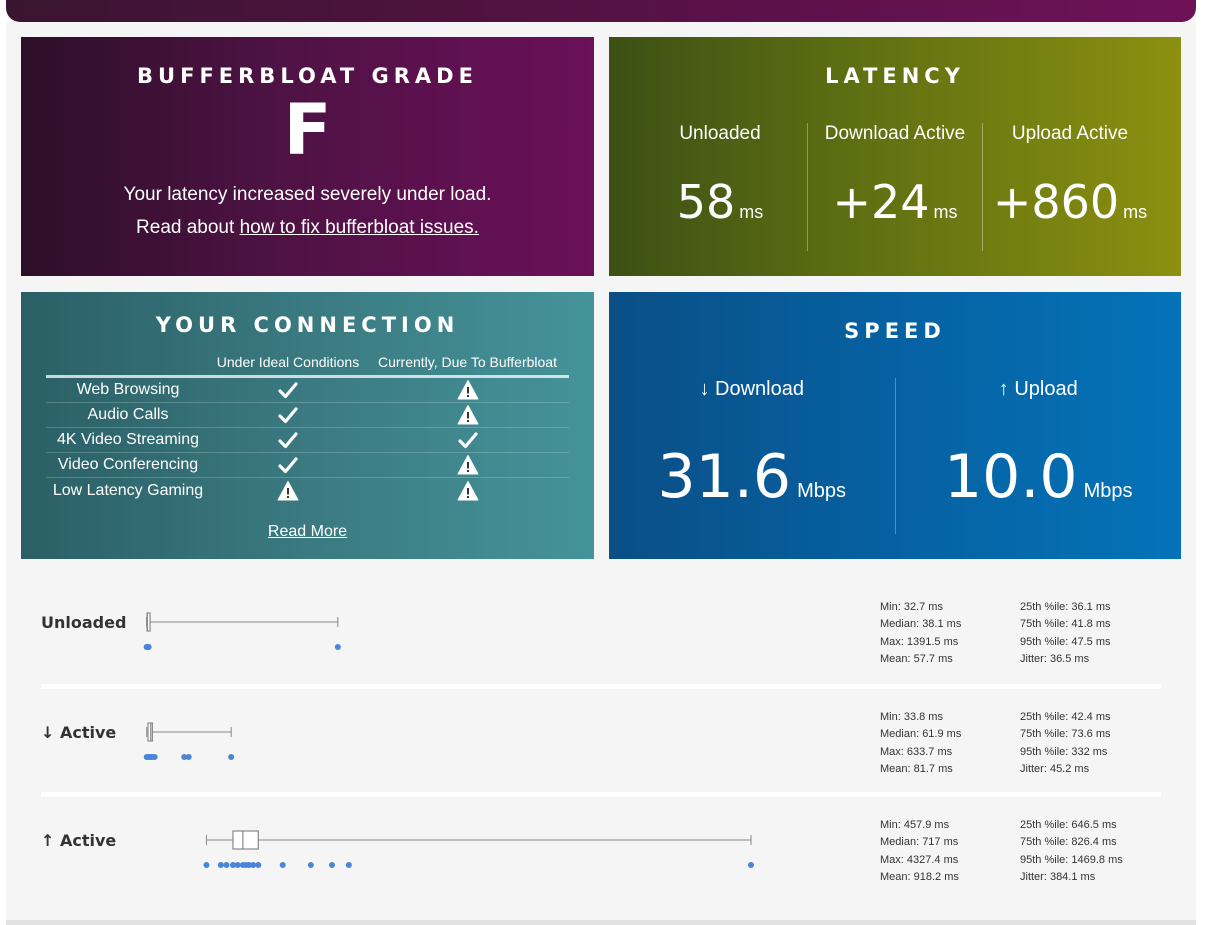 This screenshot has width=1205, height=925. I want to click on speed-columns: ↓ Download 31.6 Mbps ↑ Upload 10.0 Mbps, so click(895, 456).